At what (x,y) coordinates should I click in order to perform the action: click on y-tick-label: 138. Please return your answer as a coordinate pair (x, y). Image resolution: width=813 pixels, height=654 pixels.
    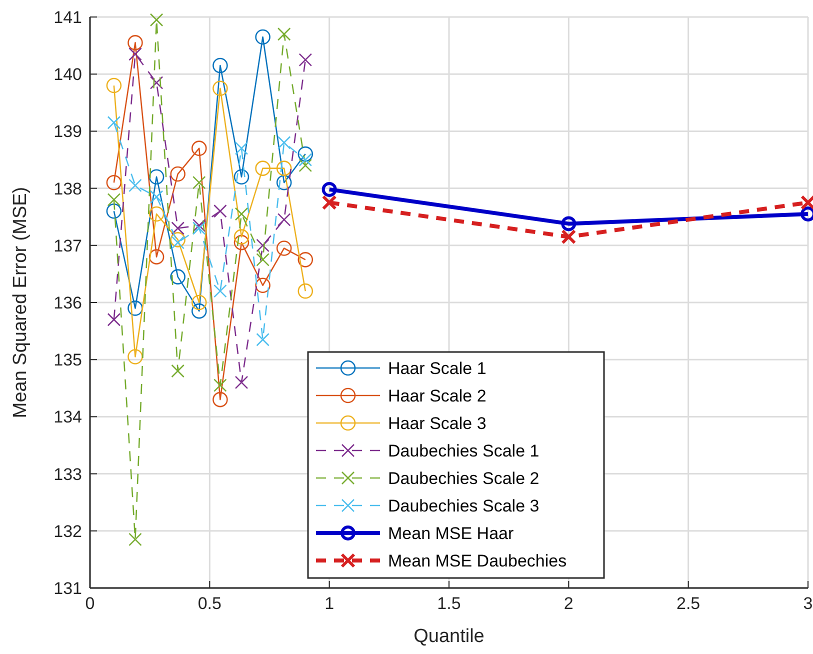
    Looking at the image, I should click on (68, 188).